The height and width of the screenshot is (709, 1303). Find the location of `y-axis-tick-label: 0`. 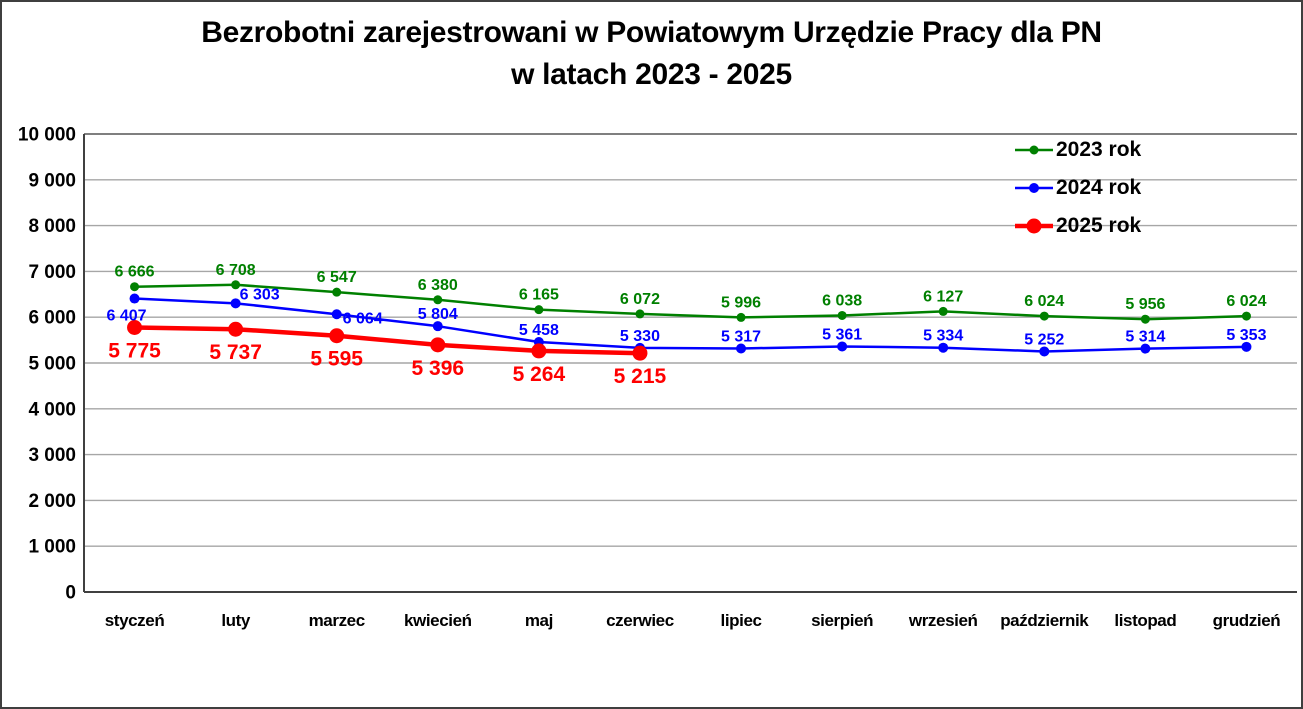

y-axis-tick-label: 0 is located at coordinates (70, 593).